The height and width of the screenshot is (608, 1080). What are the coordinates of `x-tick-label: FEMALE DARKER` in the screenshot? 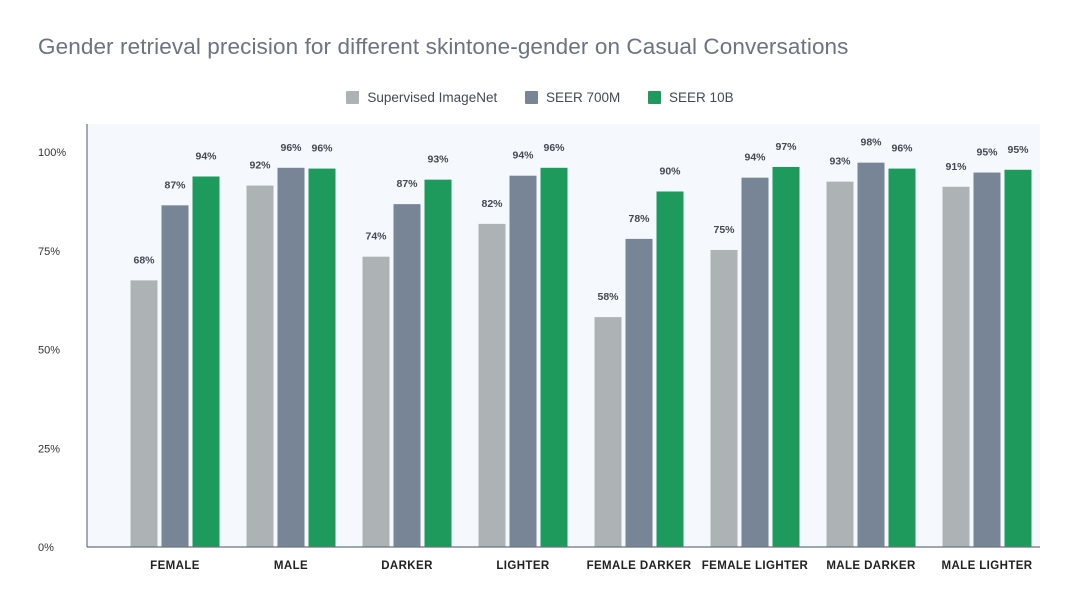 It's located at (639, 566).